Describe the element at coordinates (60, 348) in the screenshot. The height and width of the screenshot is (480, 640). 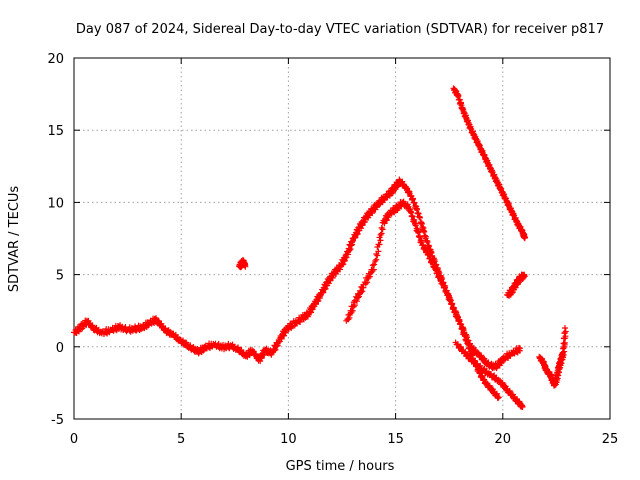
I see `y-tick-label: 0` at that location.